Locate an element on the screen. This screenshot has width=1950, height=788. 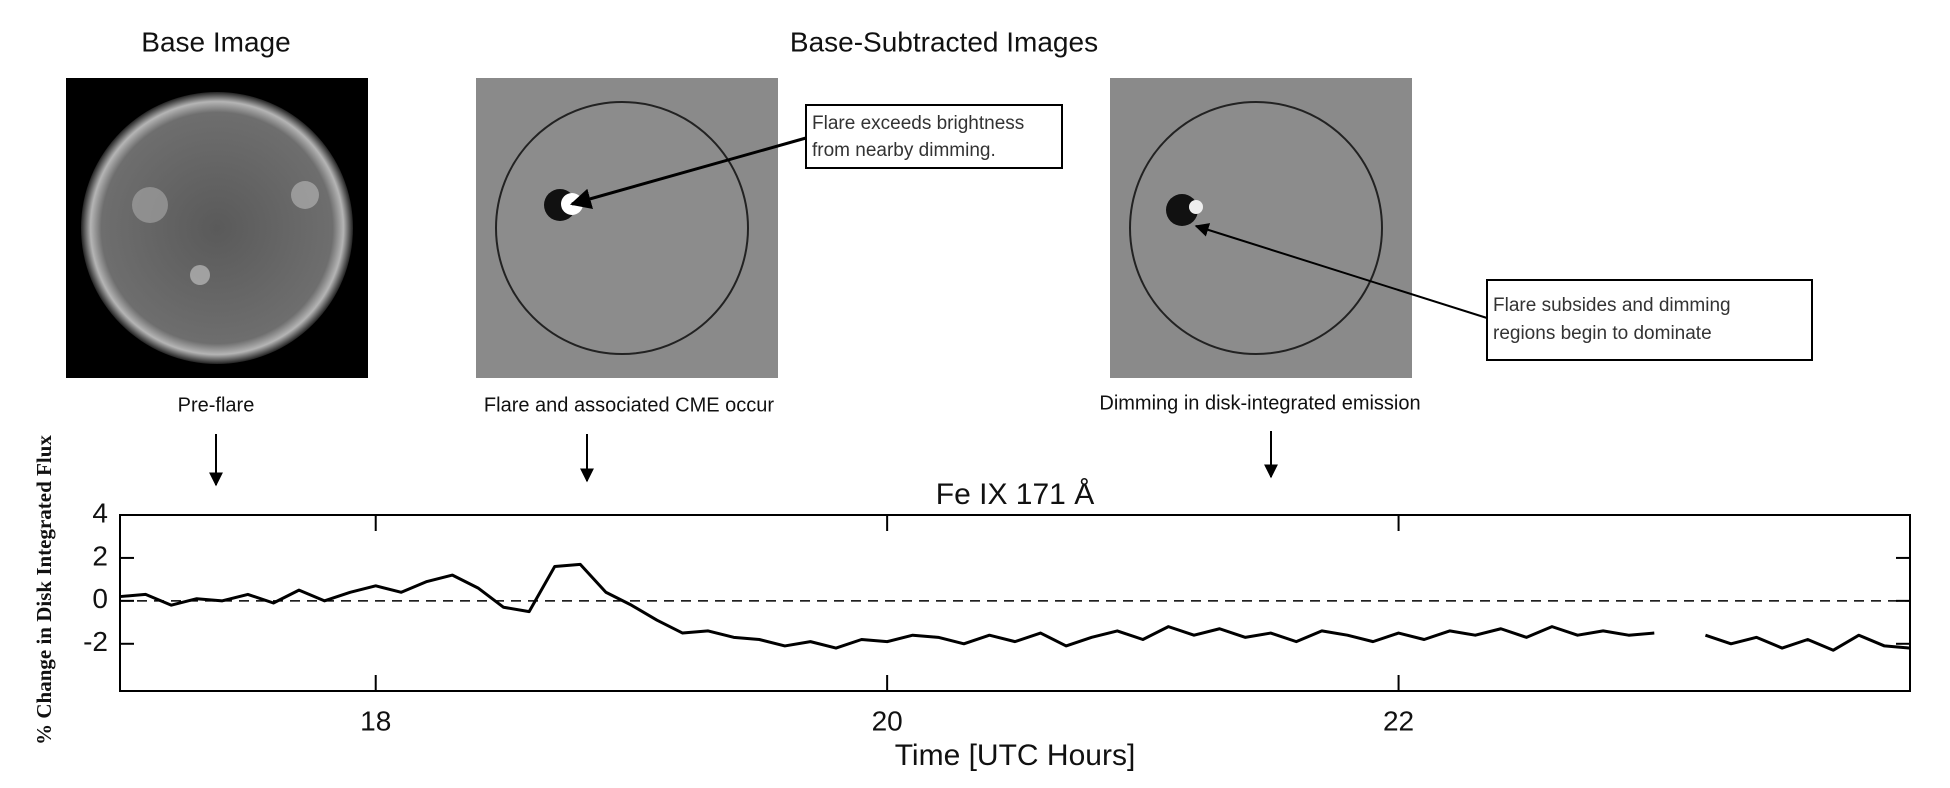
callout-text: regions begin to dominate is located at coordinates (1602, 333).